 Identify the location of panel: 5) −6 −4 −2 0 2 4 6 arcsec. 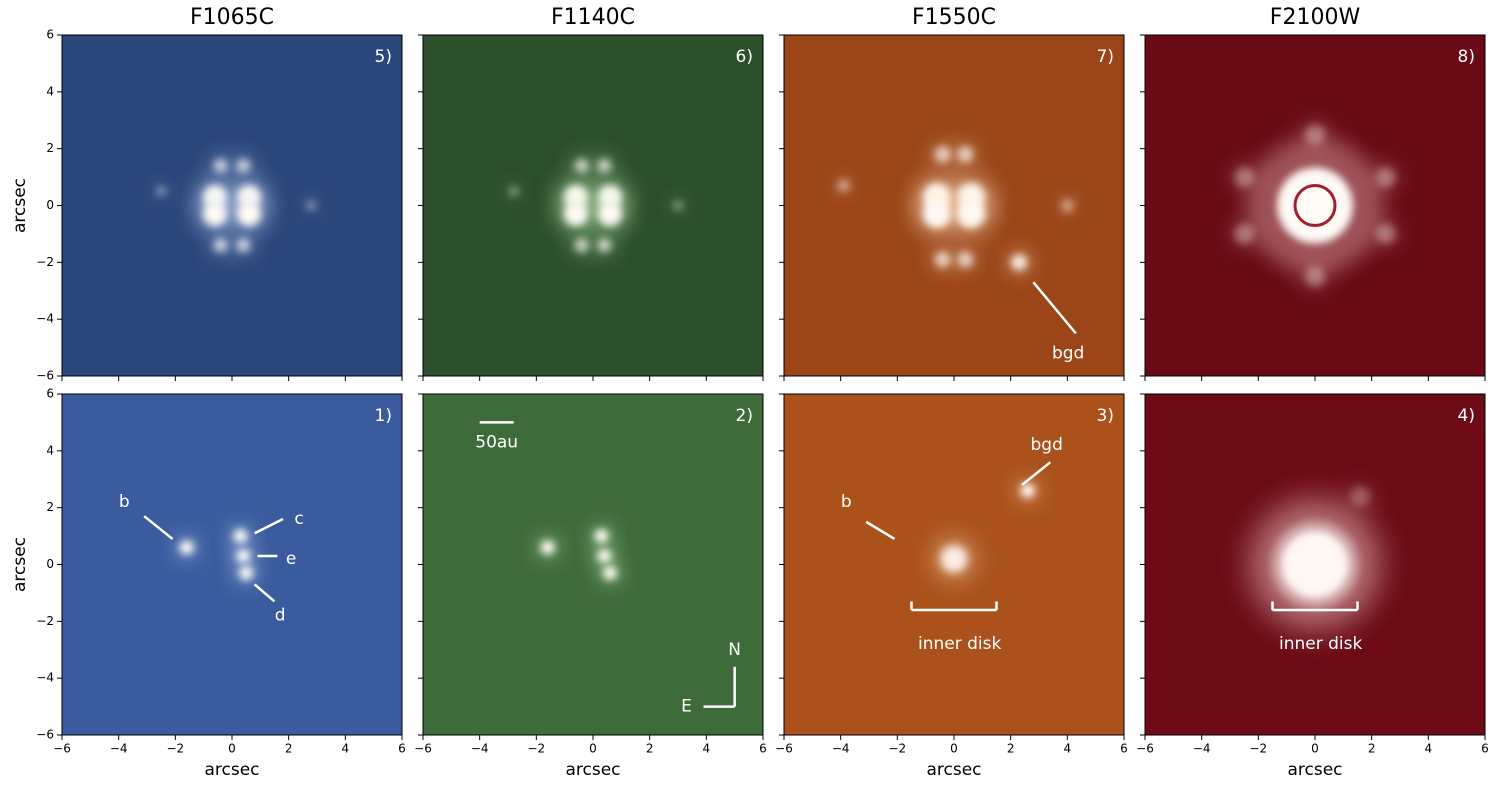
(206, 205).